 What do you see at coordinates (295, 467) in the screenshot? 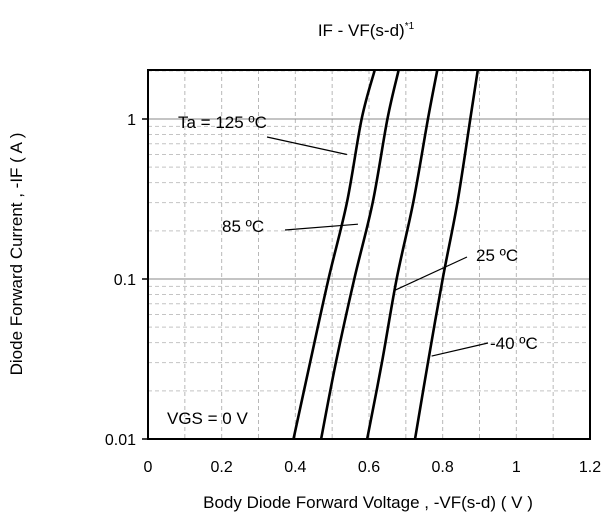
I see `x-tick-label: 0.4` at bounding box center [295, 467].